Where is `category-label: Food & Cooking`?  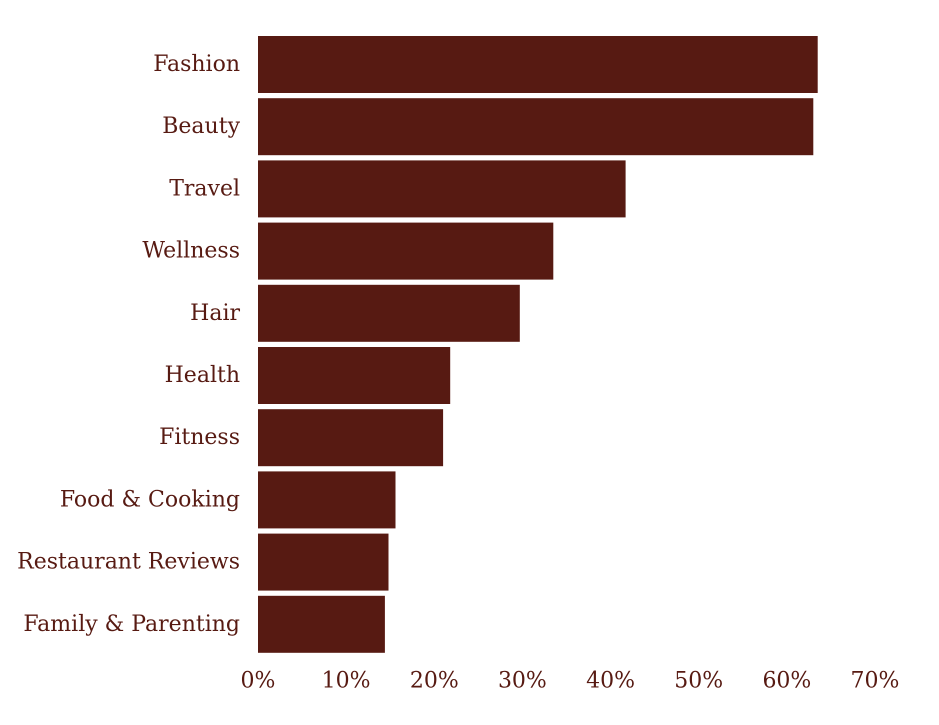
category-label: Food & Cooking is located at coordinates (150, 499).